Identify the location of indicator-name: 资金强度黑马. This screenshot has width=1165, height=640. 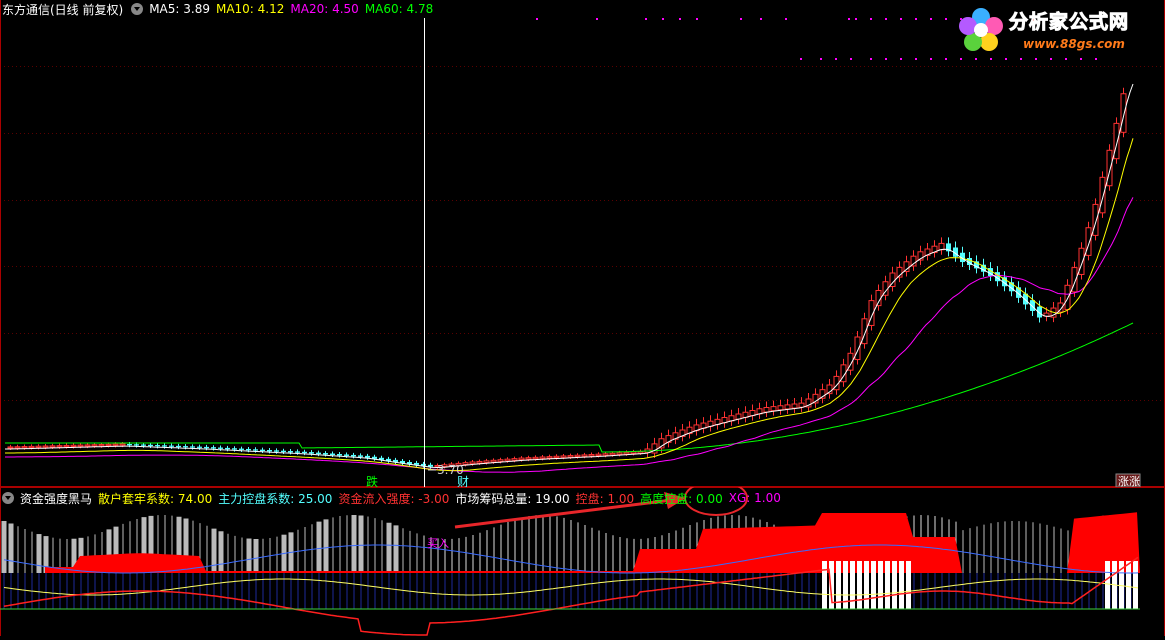
(56, 498).